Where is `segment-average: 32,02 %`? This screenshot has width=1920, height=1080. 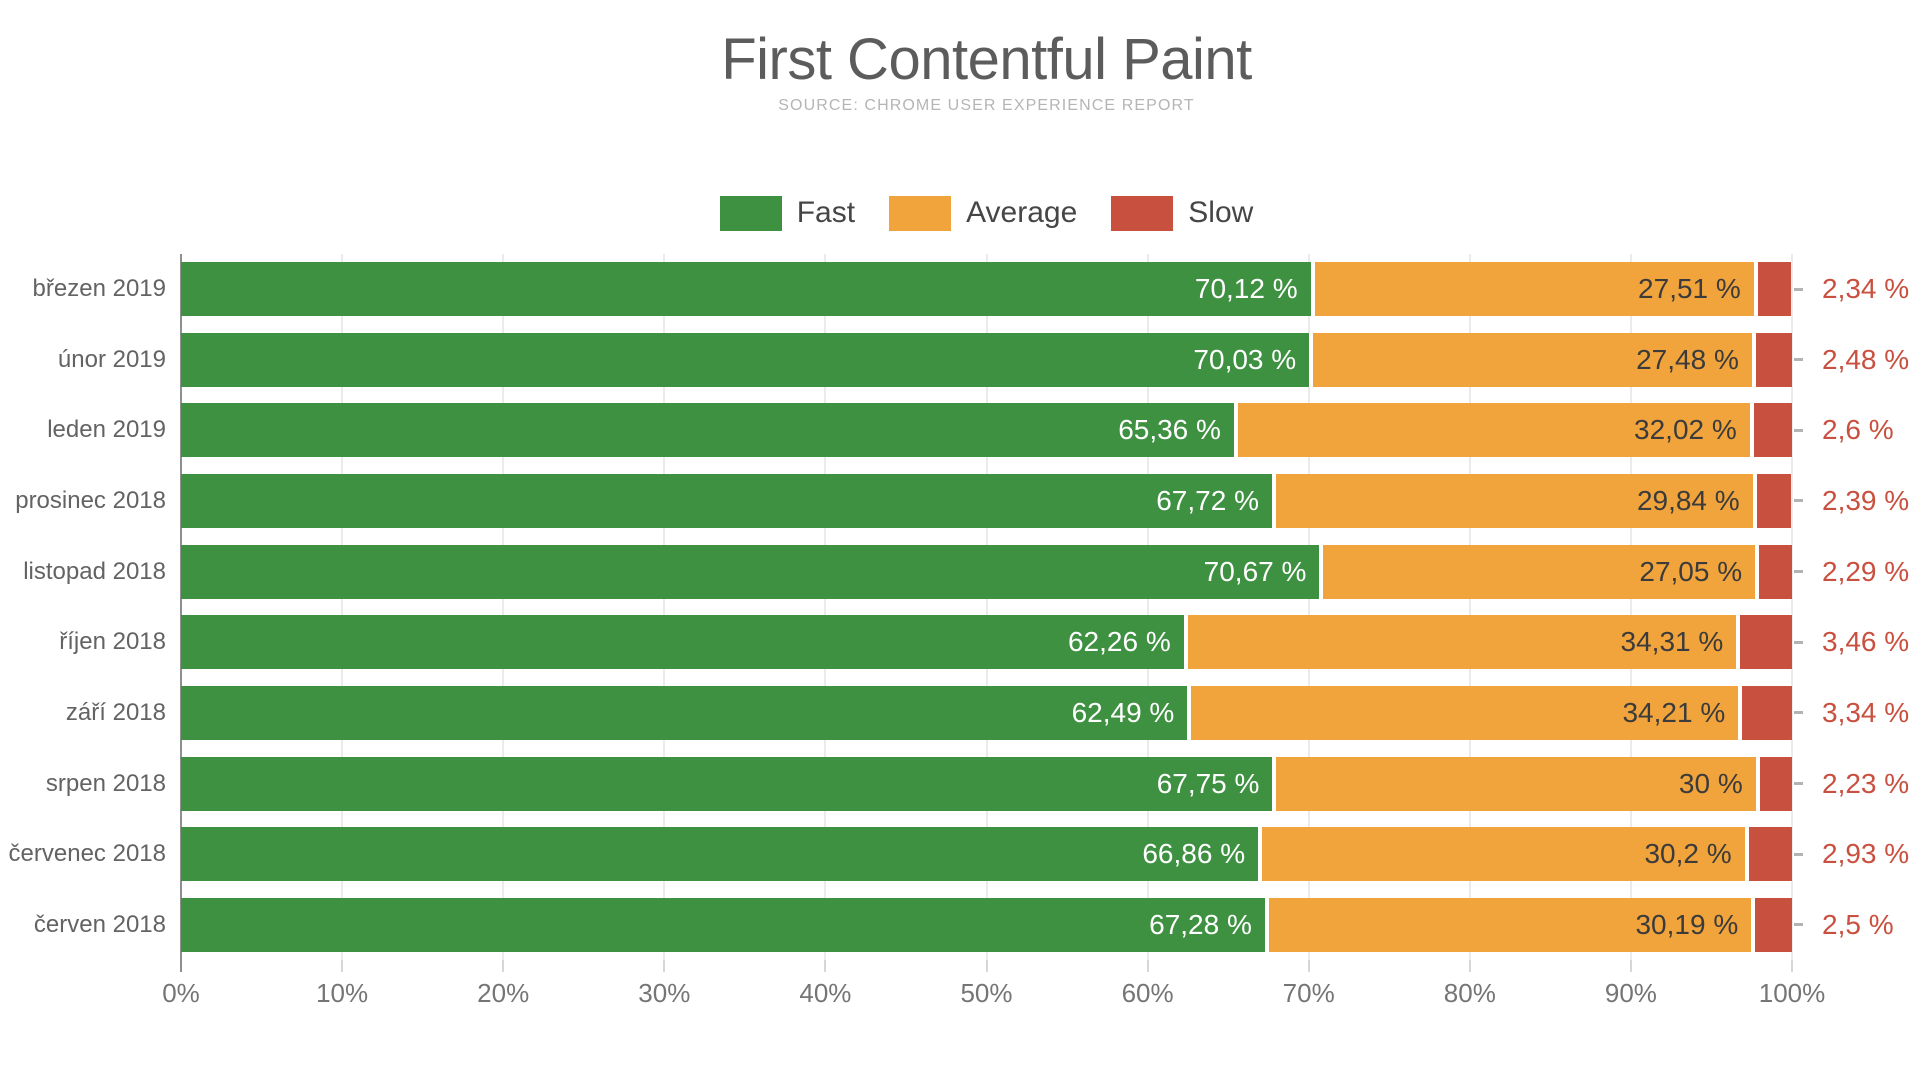 segment-average: 32,02 % is located at coordinates (1491, 430).